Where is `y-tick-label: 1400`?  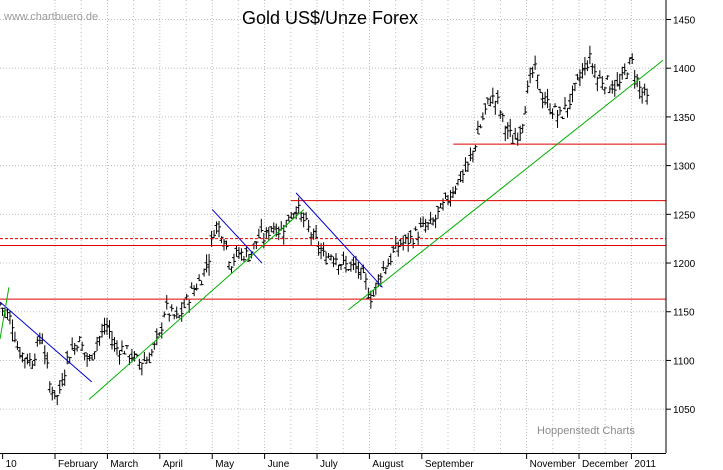
y-tick-label: 1400 is located at coordinates (684, 69).